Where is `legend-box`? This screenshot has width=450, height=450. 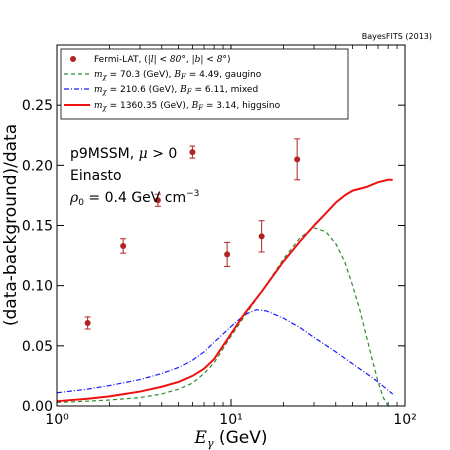 legend-box is located at coordinates (204, 84).